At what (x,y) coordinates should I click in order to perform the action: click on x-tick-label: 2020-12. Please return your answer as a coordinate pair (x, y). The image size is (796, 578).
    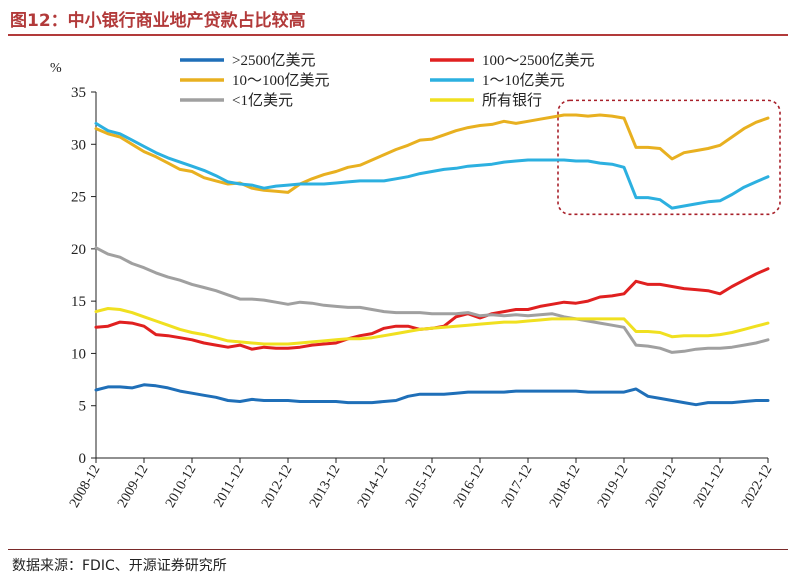
    Looking at the image, I should click on (661, 487).